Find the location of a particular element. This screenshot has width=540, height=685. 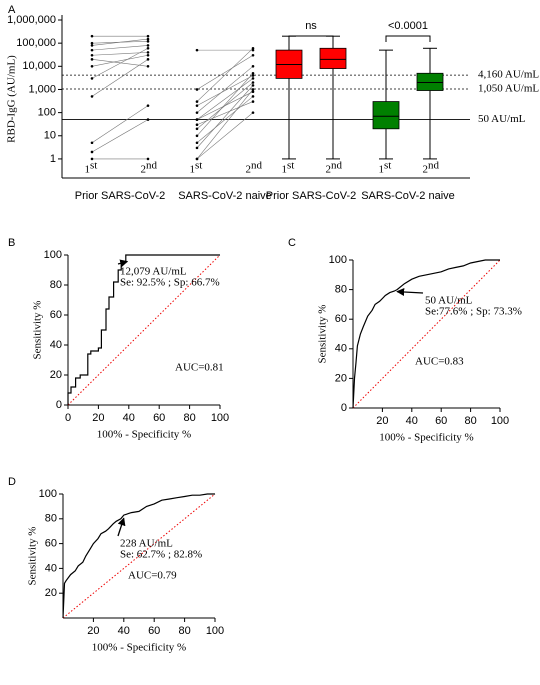

y-tick-label: 1 is located at coordinates (53, 159).